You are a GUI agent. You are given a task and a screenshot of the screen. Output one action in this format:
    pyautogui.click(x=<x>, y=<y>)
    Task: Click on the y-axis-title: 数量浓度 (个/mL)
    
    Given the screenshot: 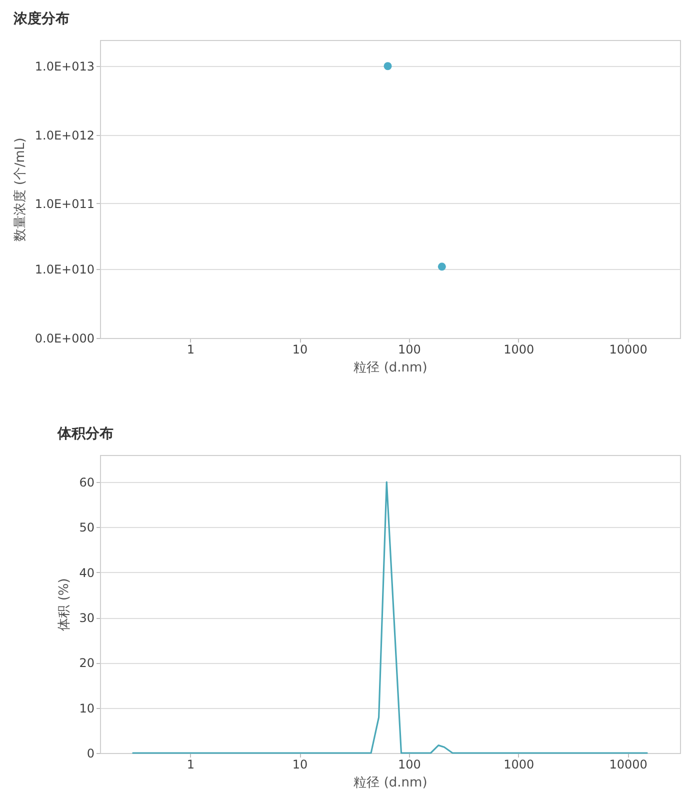 What is the action you would take?
    pyautogui.click(x=20, y=190)
    